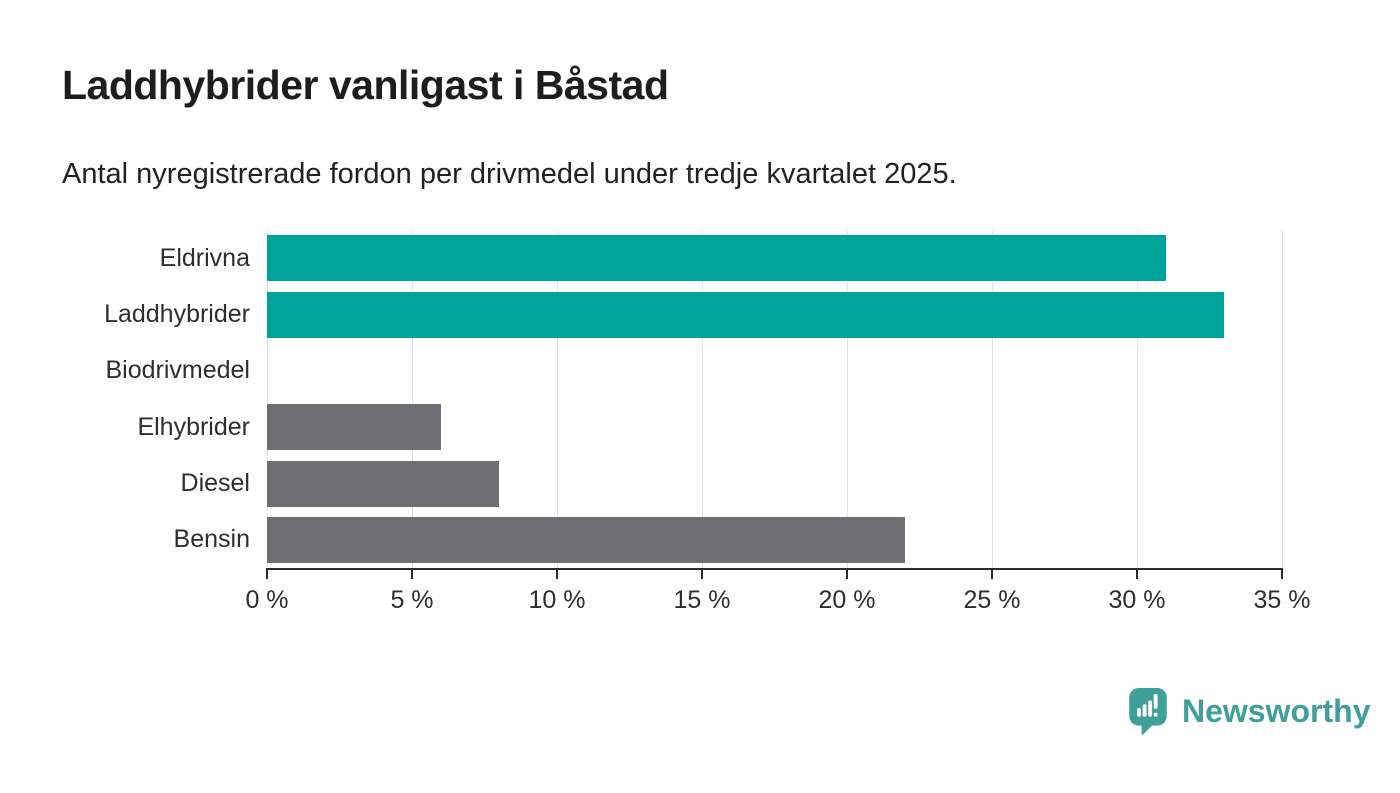  I want to click on x-axis-tick-label: 25 %, so click(992, 600).